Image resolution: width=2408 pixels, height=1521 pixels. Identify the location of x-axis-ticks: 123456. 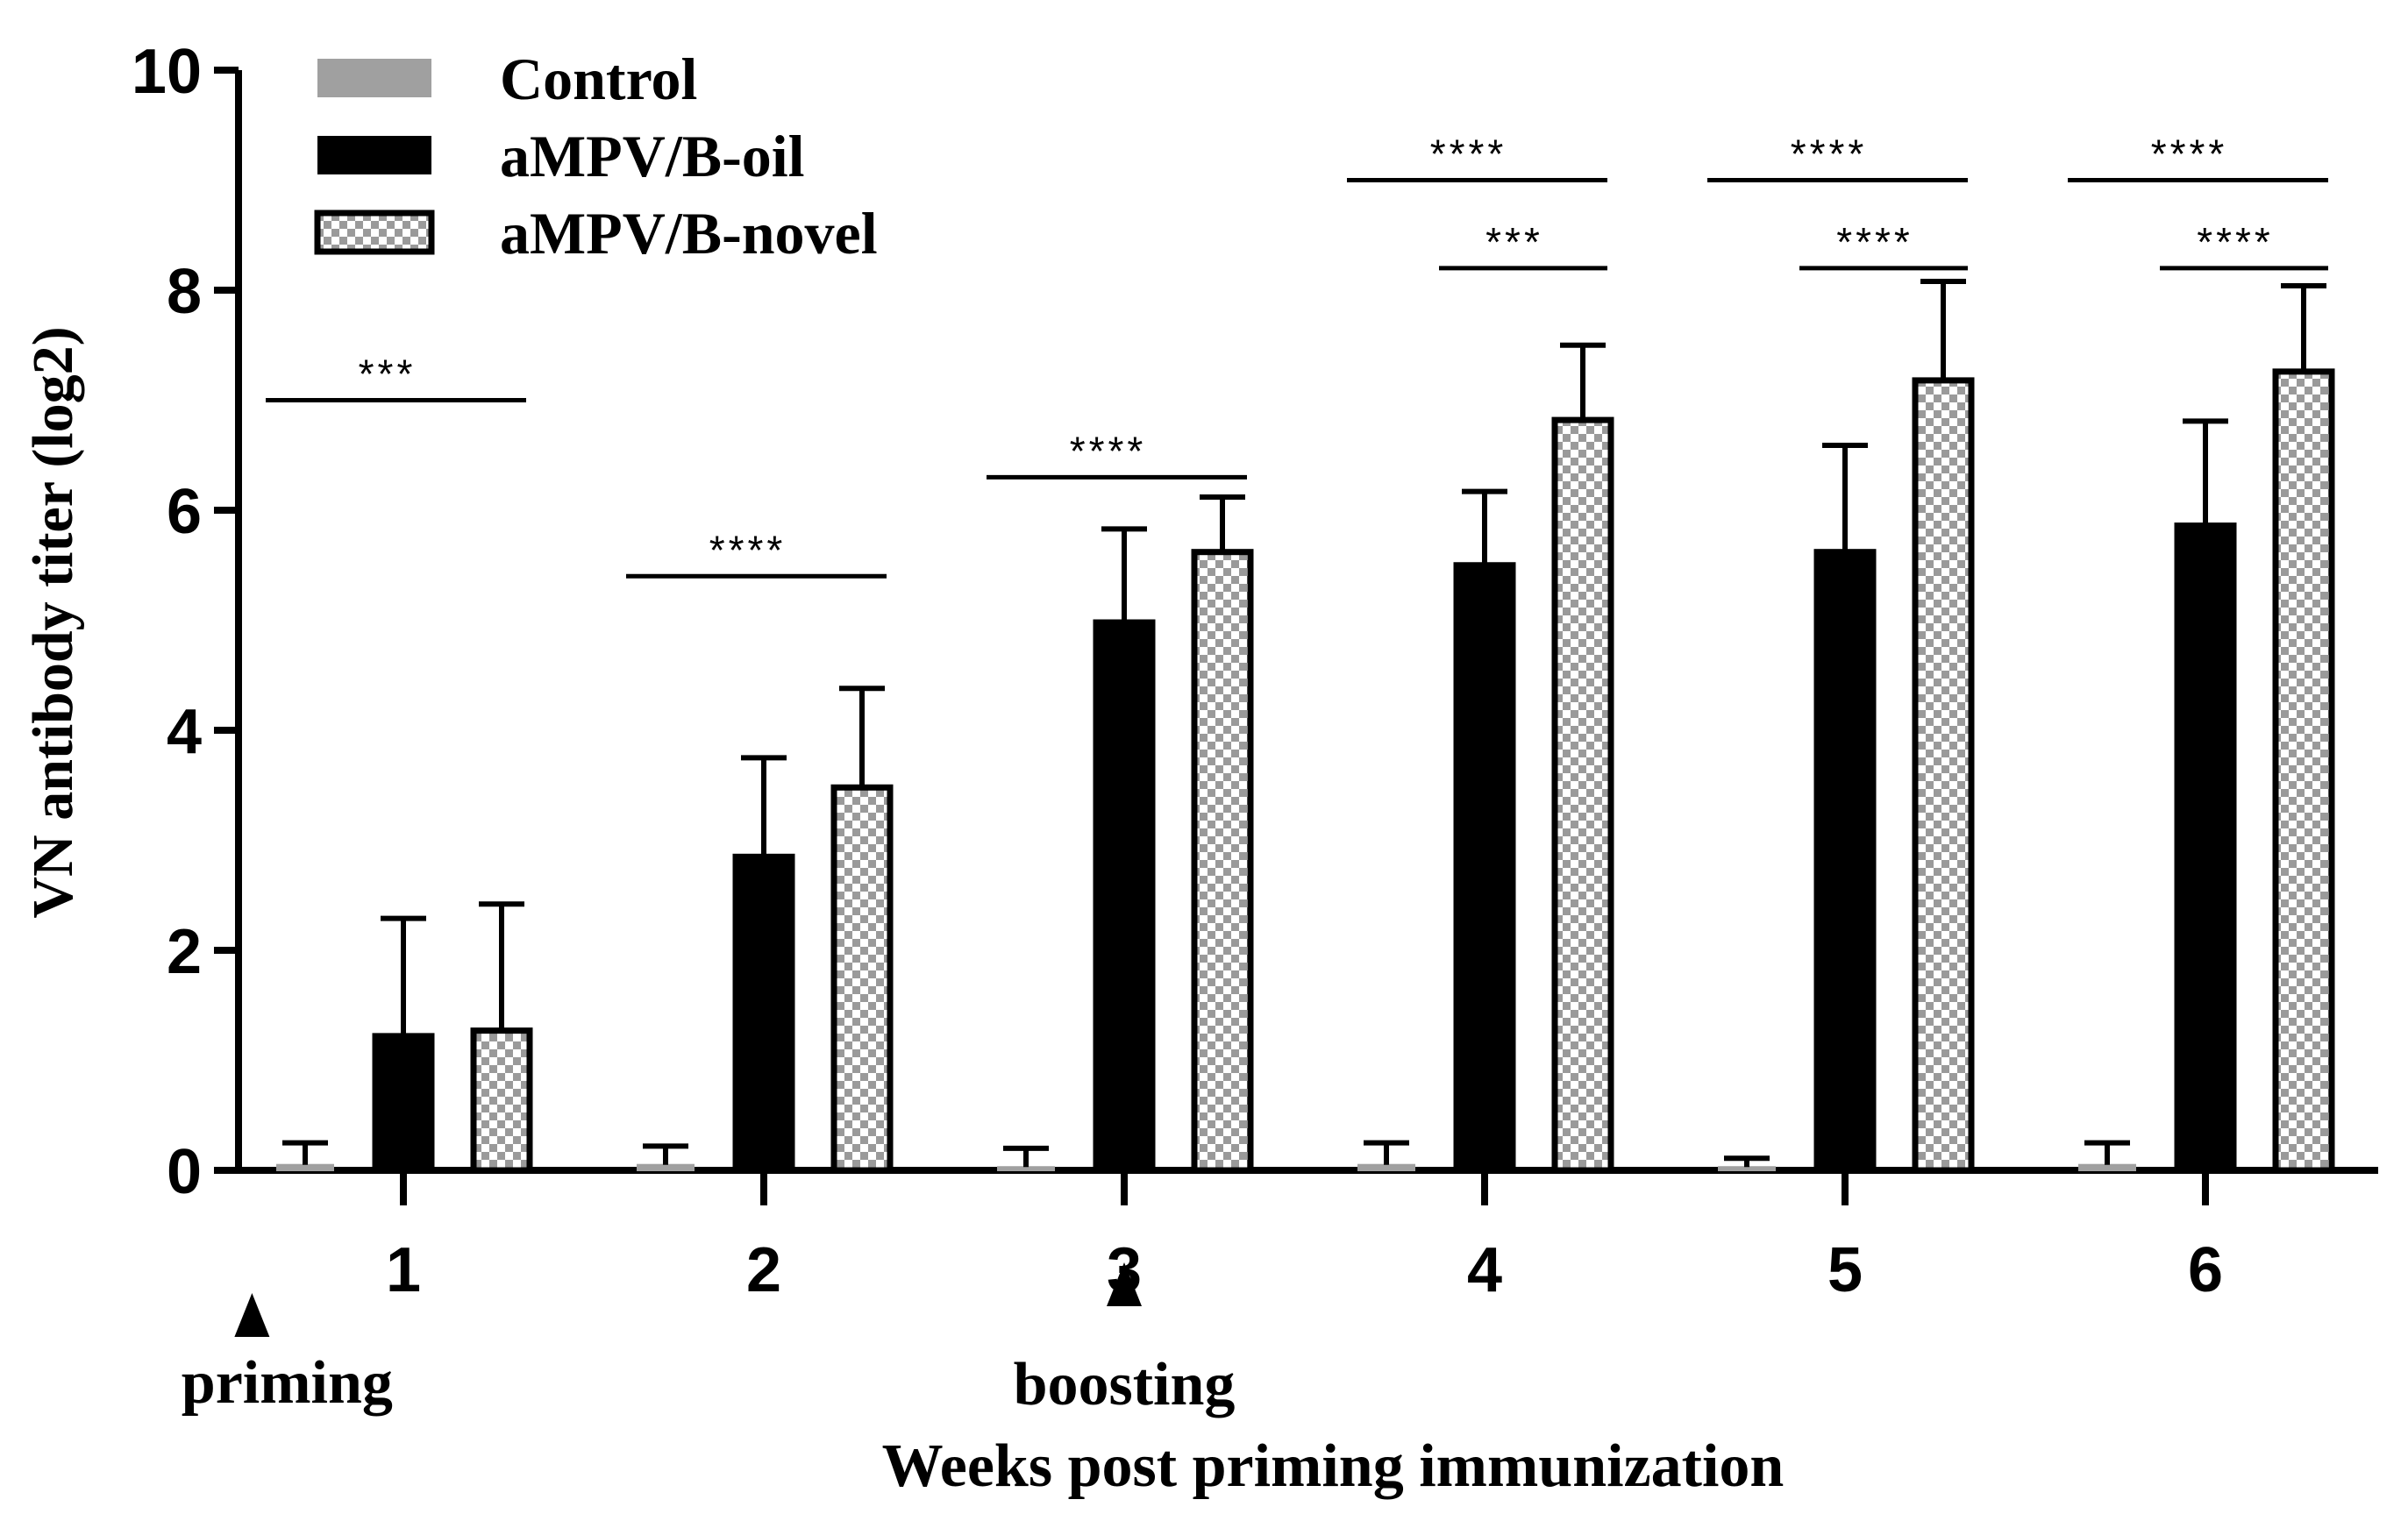
(1305, 1237).